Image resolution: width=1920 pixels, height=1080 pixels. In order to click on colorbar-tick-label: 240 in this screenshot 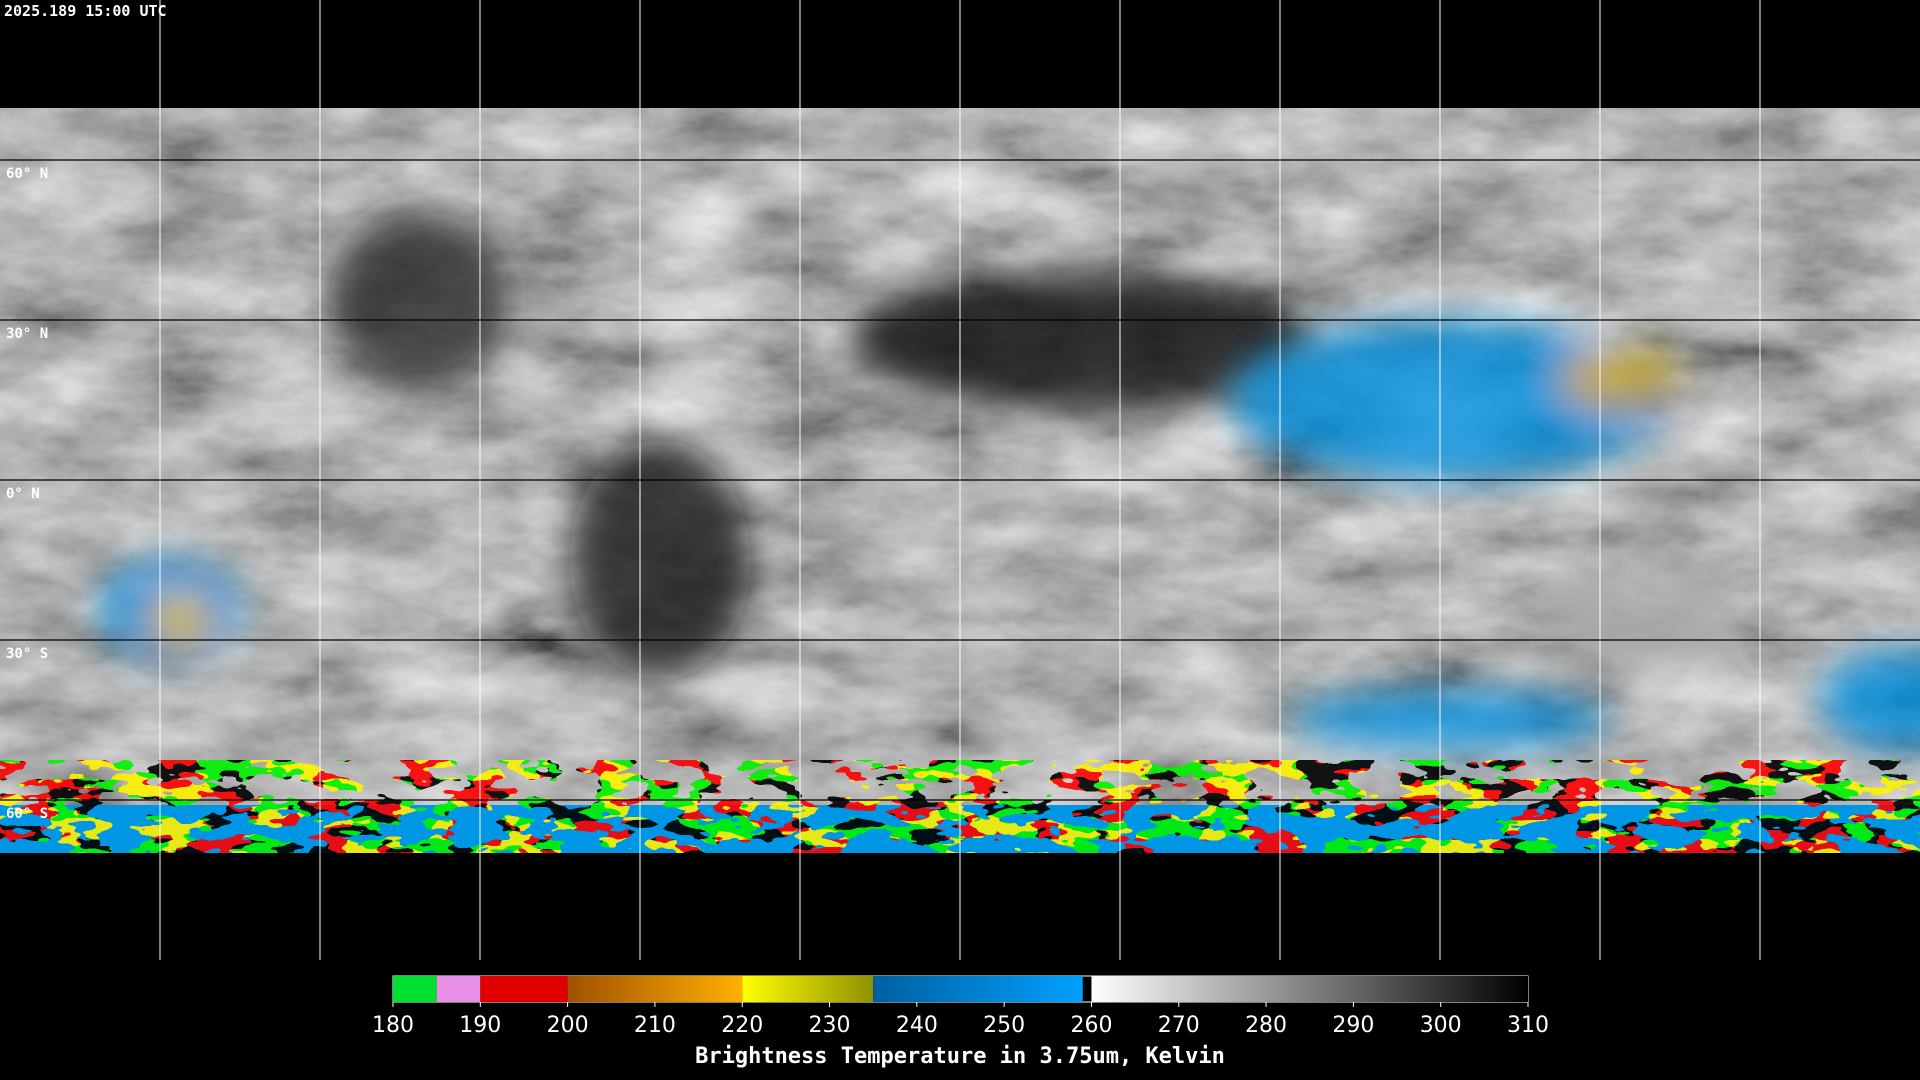, I will do `click(917, 1025)`.